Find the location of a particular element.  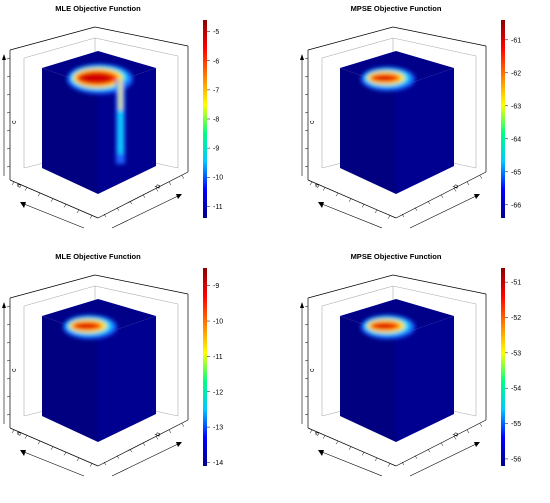

colorbar-tick-label: -8 is located at coordinates (216, 120).